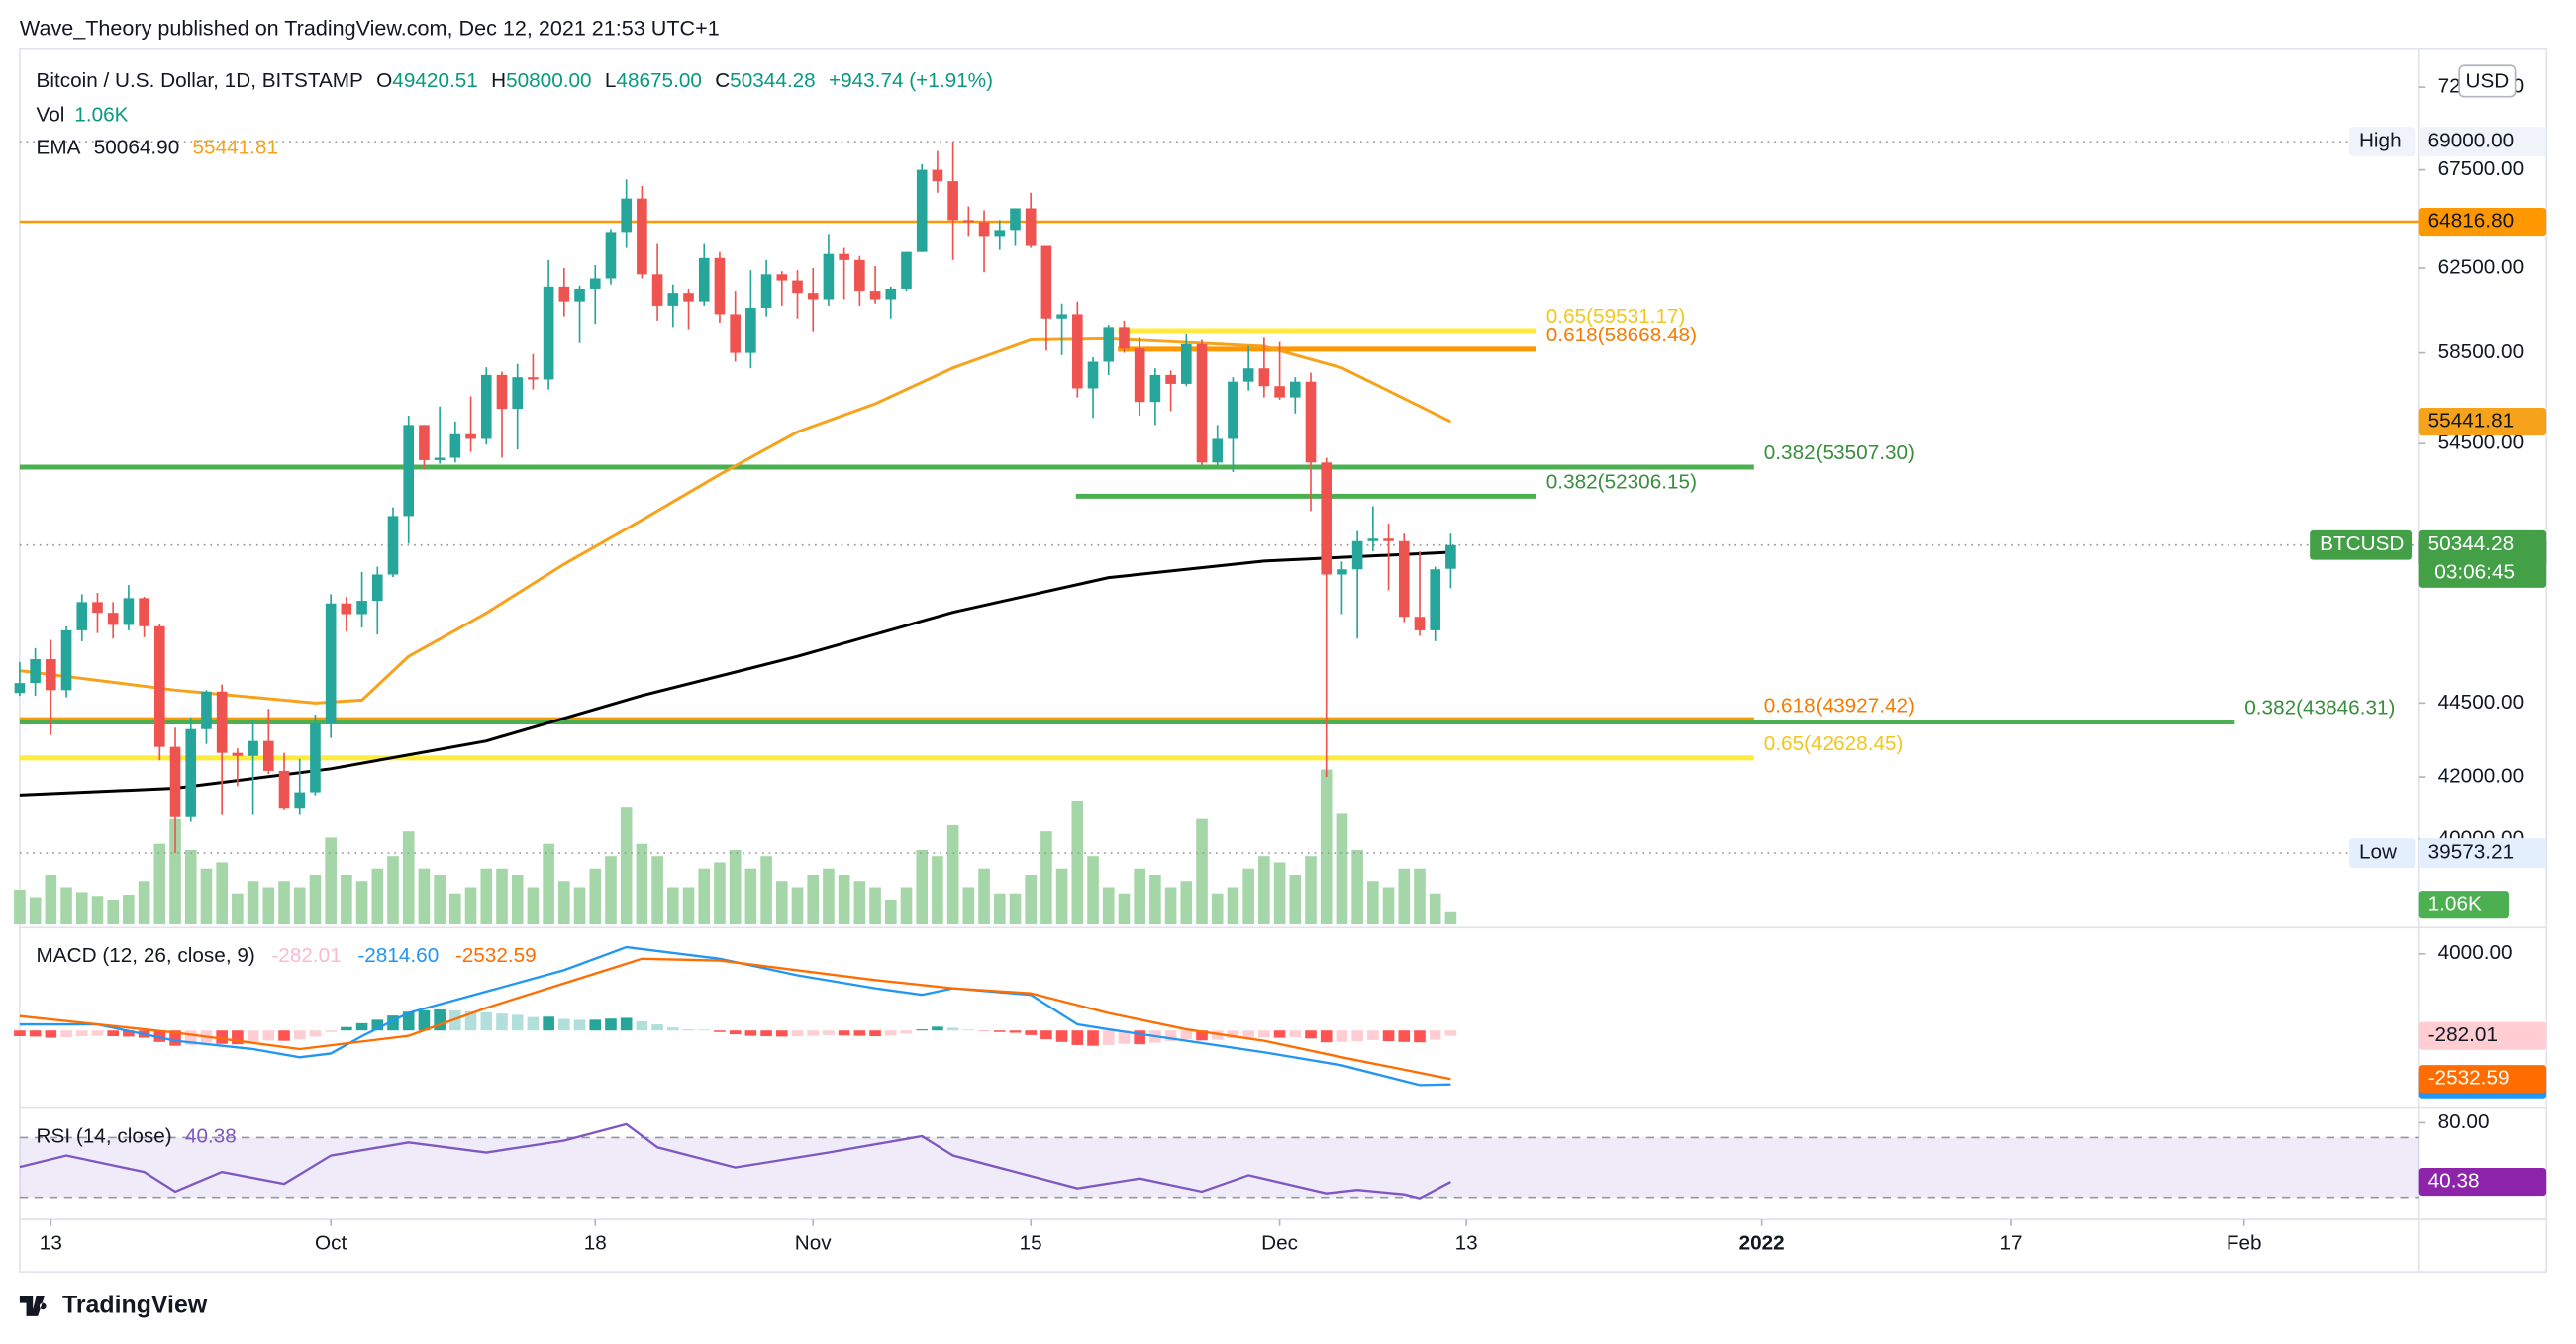 The image size is (2576, 1344). Describe the element at coordinates (51, 1243) in the screenshot. I see `x-tick-label: 13` at that location.